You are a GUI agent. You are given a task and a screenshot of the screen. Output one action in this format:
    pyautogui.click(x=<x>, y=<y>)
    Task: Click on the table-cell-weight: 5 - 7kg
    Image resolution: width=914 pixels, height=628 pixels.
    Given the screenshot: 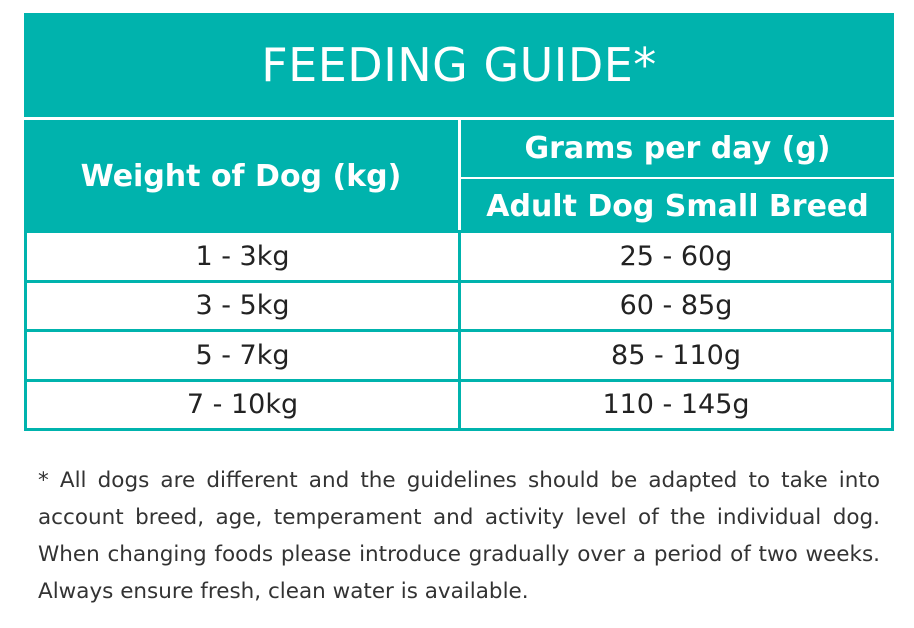 What is the action you would take?
    pyautogui.click(x=242, y=355)
    